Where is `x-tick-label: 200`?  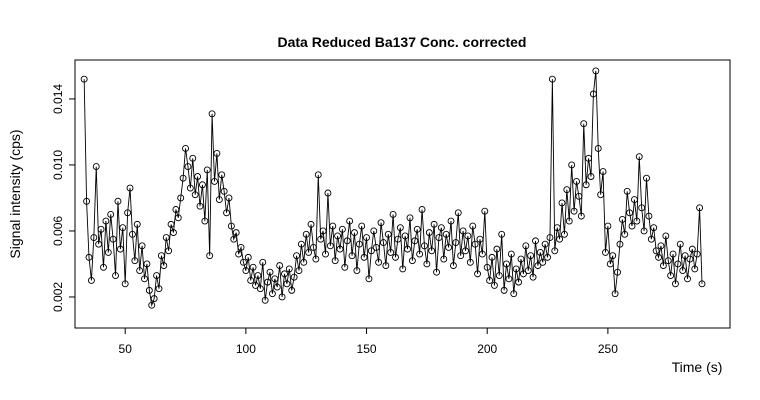 x-tick-label: 200 is located at coordinates (487, 349).